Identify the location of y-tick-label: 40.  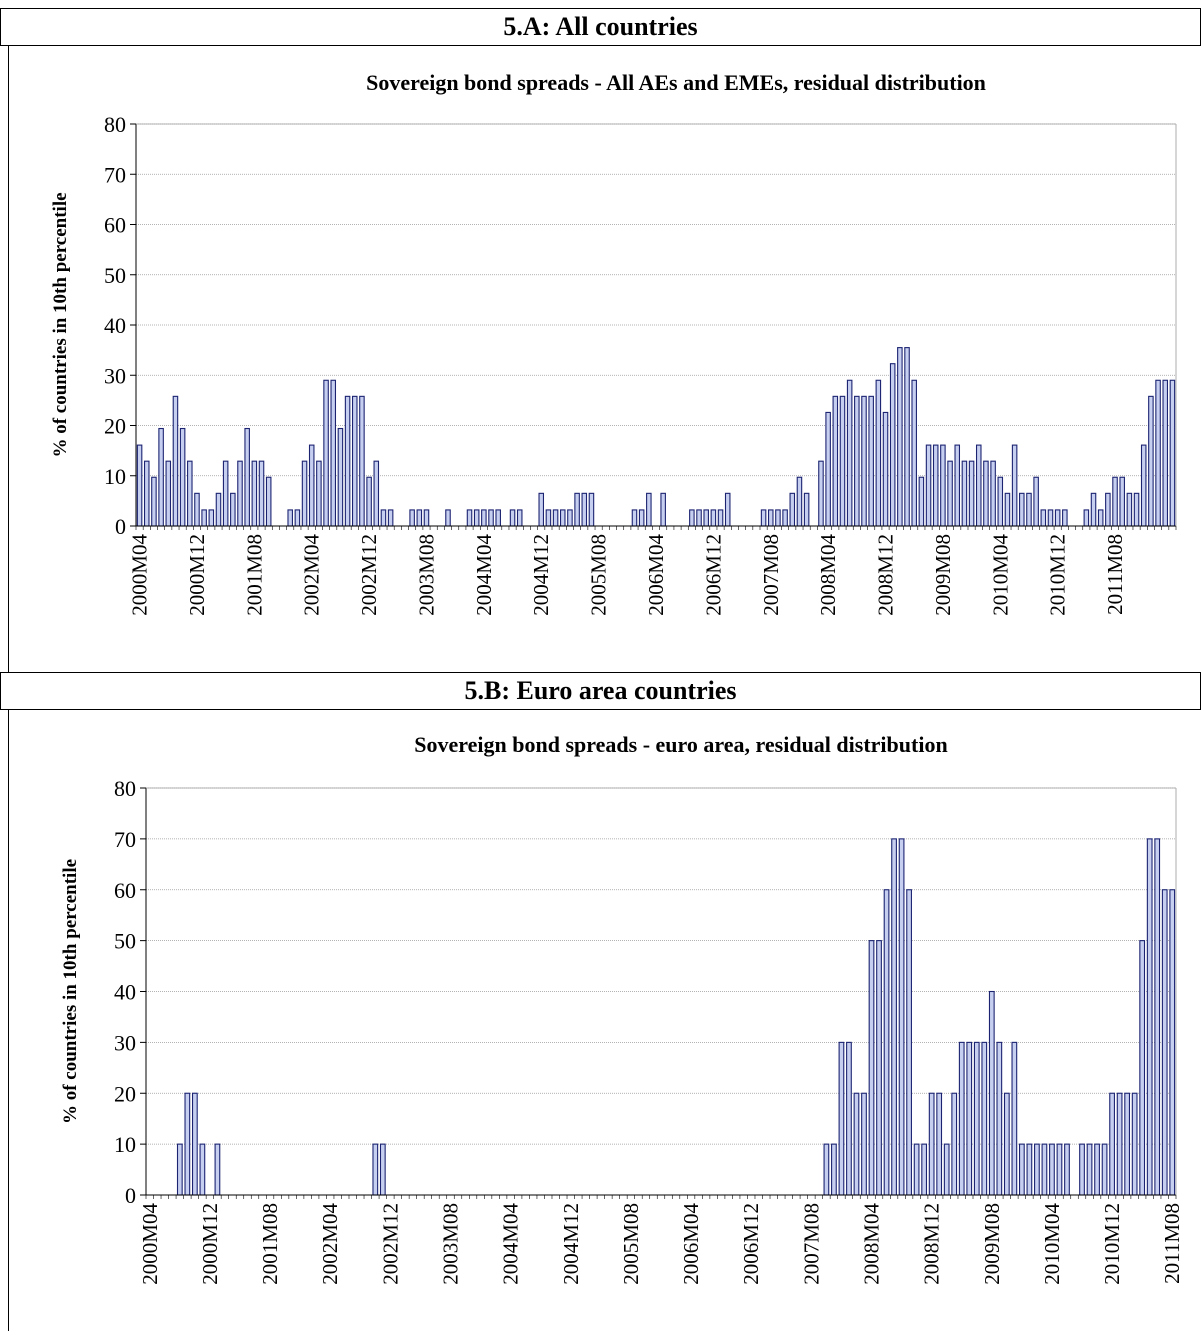
(125, 992).